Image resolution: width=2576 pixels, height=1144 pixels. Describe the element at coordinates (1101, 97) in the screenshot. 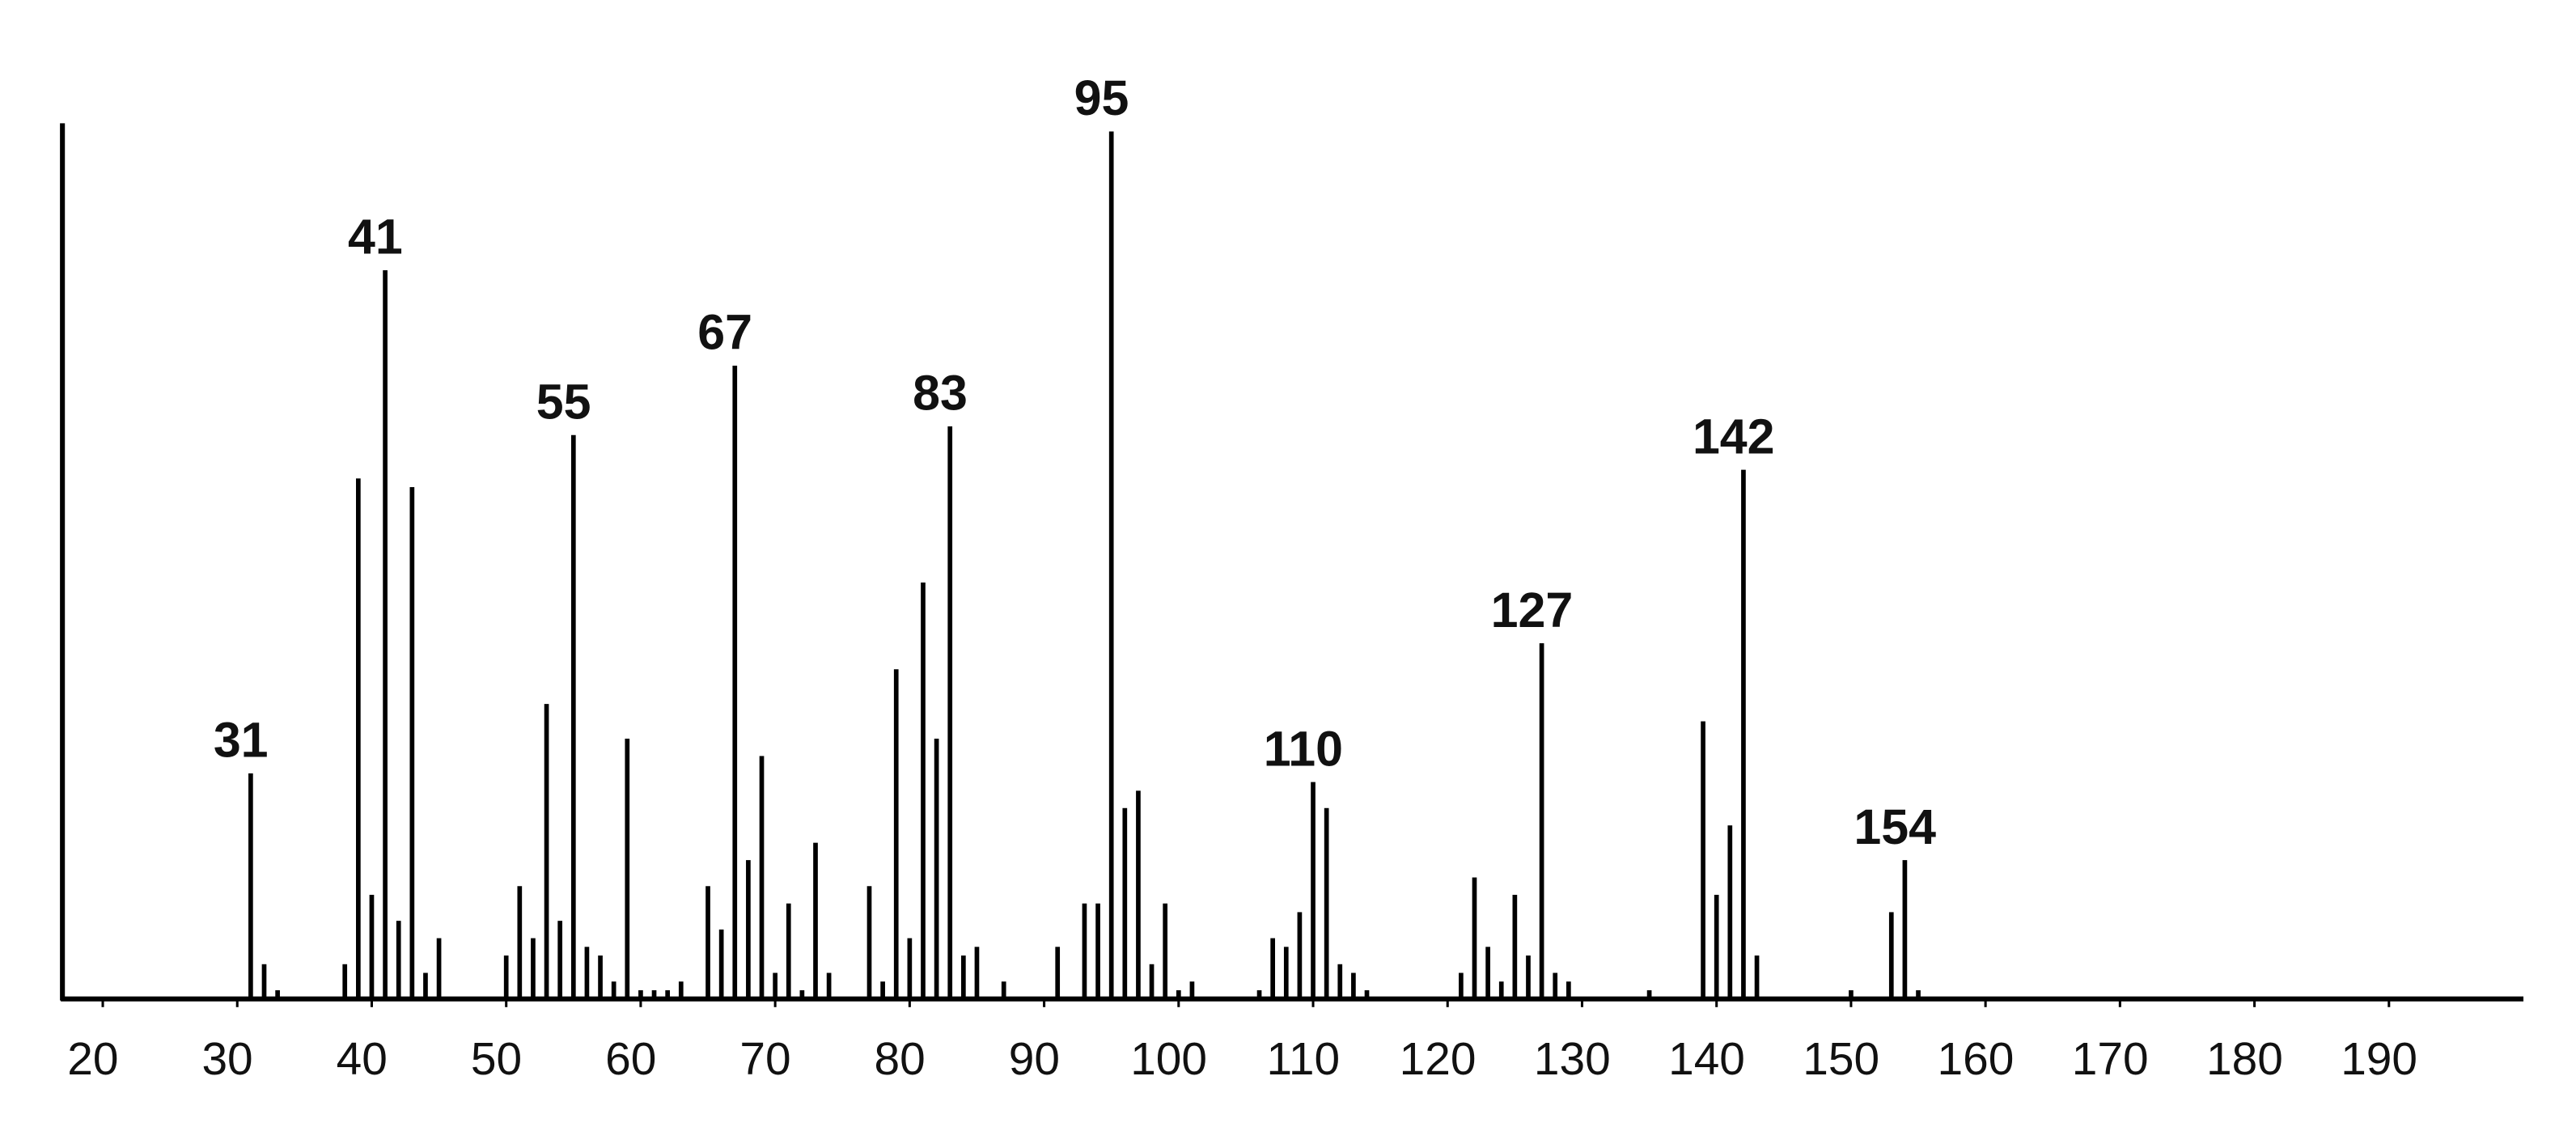

I see `peak-label: 95` at that location.